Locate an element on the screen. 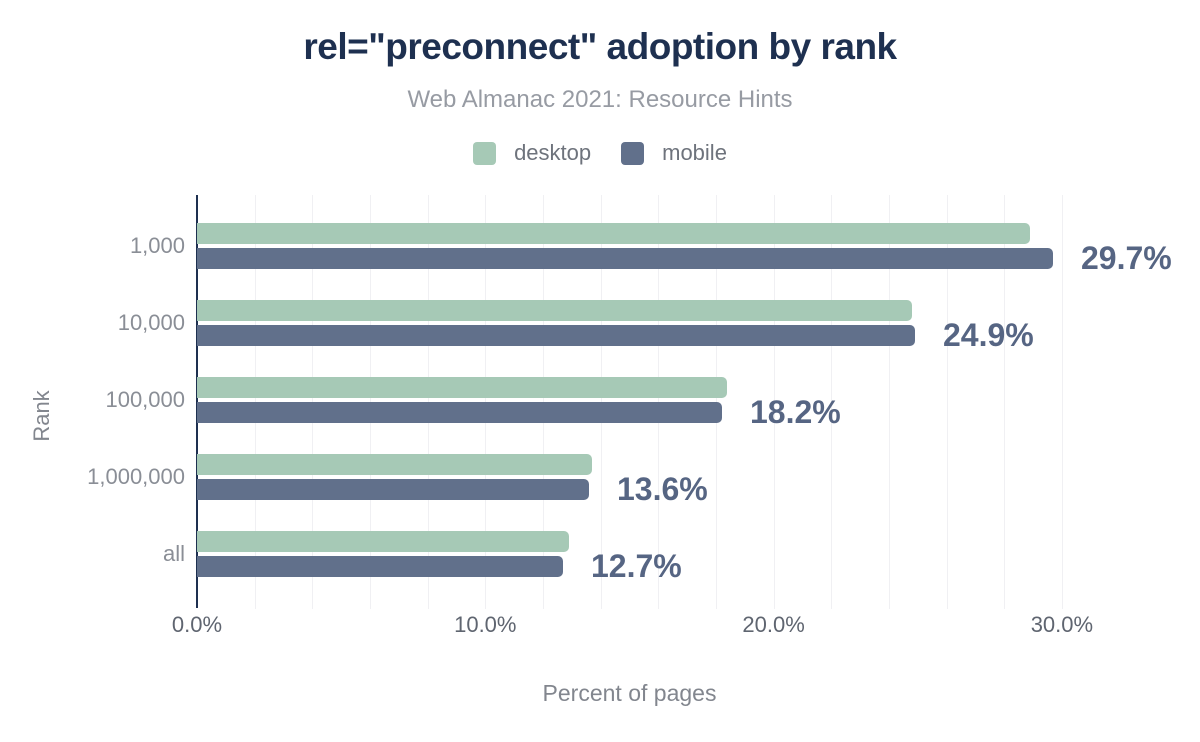 The width and height of the screenshot is (1200, 742). chart-subtitle: Web Almanac 2021: Resource Hints is located at coordinates (600, 99).